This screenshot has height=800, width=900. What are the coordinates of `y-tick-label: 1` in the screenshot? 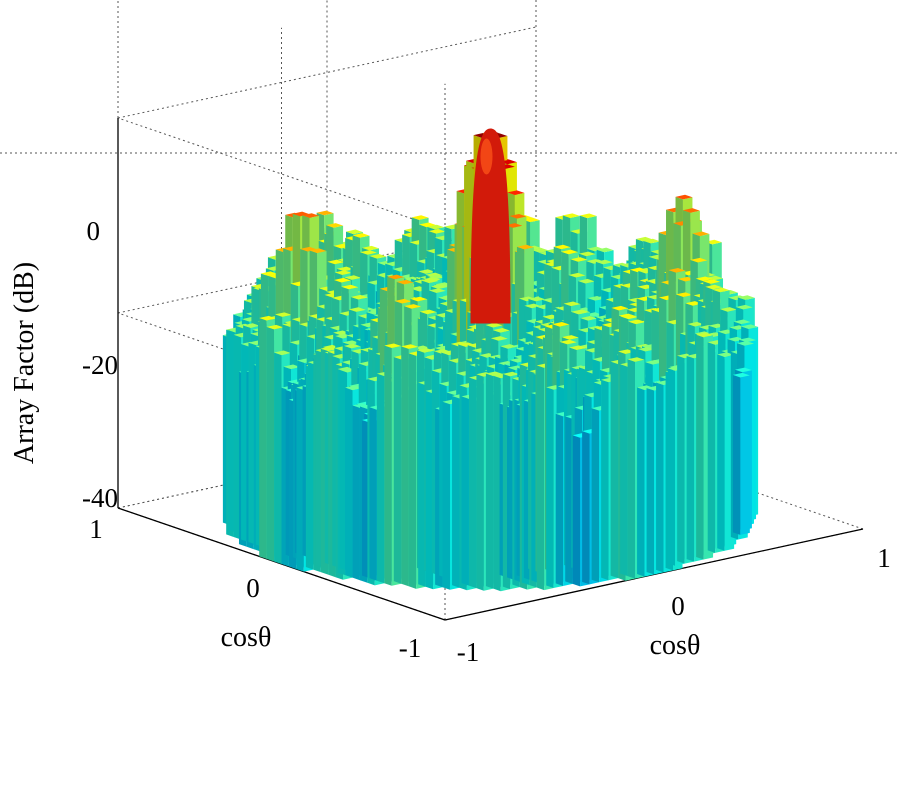 It's located at (96, 529).